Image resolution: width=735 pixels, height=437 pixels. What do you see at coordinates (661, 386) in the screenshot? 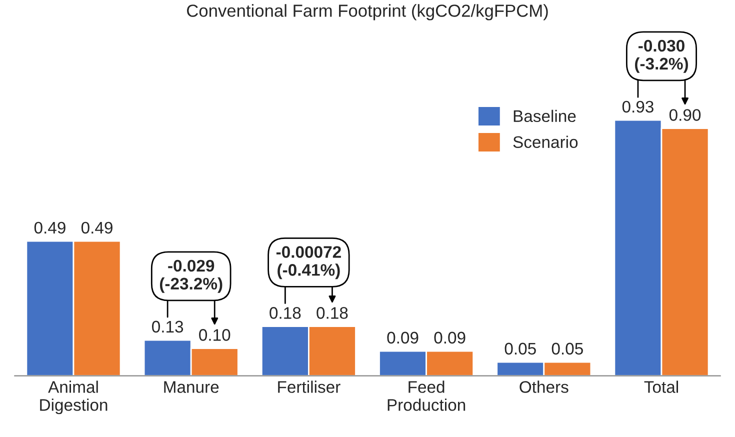
I see `x-tick-label: Total` at bounding box center [661, 386].